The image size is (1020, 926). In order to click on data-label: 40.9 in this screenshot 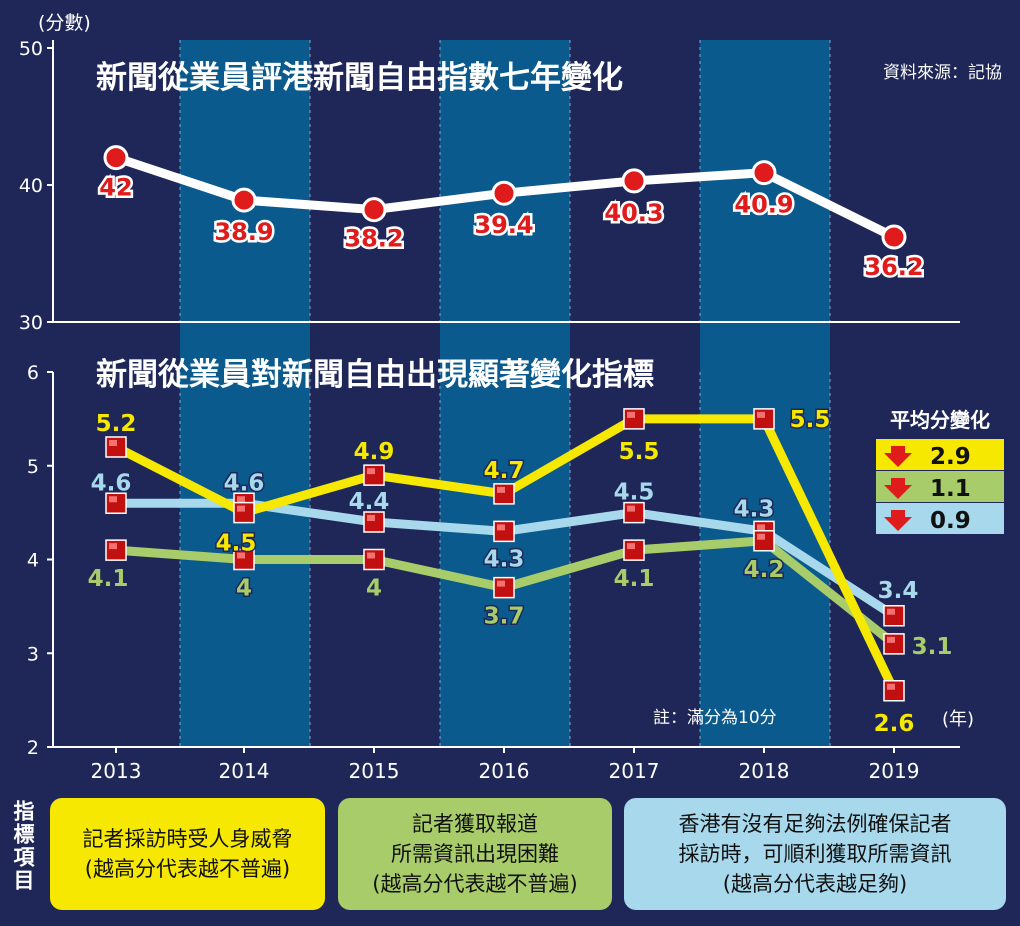, I will do `click(763, 205)`.